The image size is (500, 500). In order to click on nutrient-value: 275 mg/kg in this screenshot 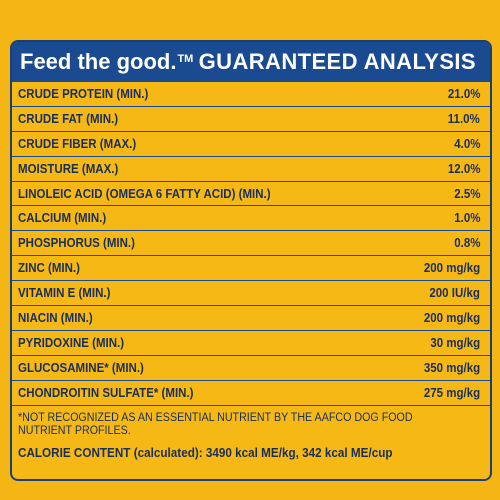, I will do `click(451, 392)`.